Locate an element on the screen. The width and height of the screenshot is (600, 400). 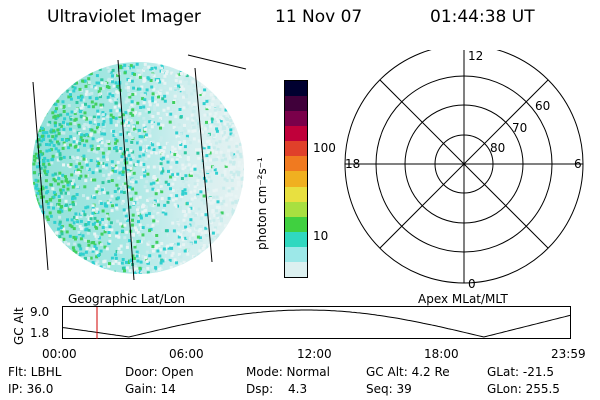
altitude-curve is located at coordinates (316, 323).